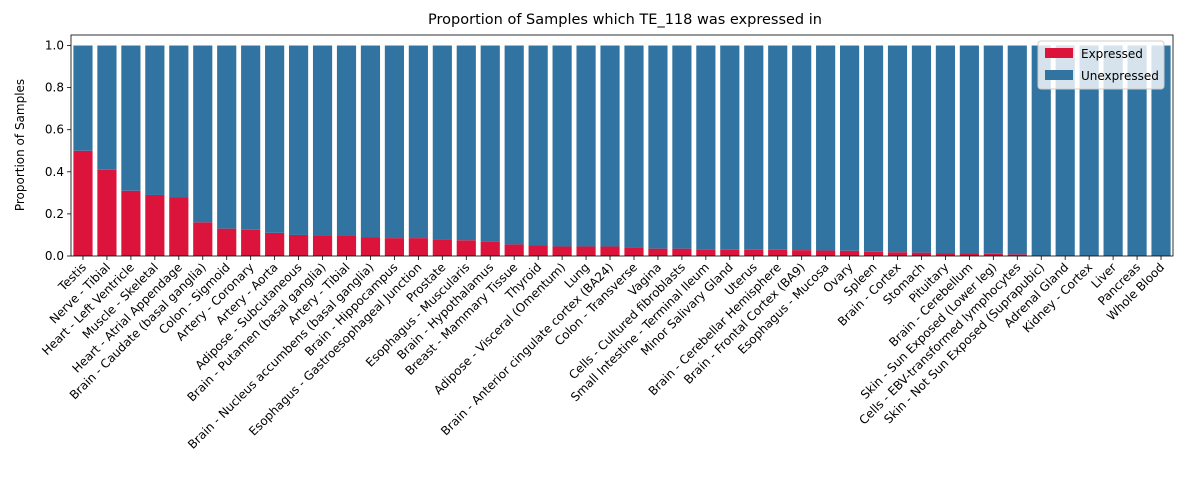 This screenshot has height=500, width=1200. What do you see at coordinates (1120, 76) in the screenshot?
I see `legend-label-unexpressed: Unexpressed` at bounding box center [1120, 76].